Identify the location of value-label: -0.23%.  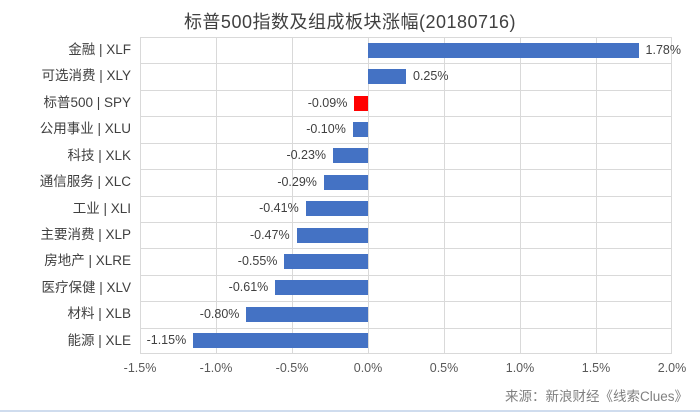
(306, 155).